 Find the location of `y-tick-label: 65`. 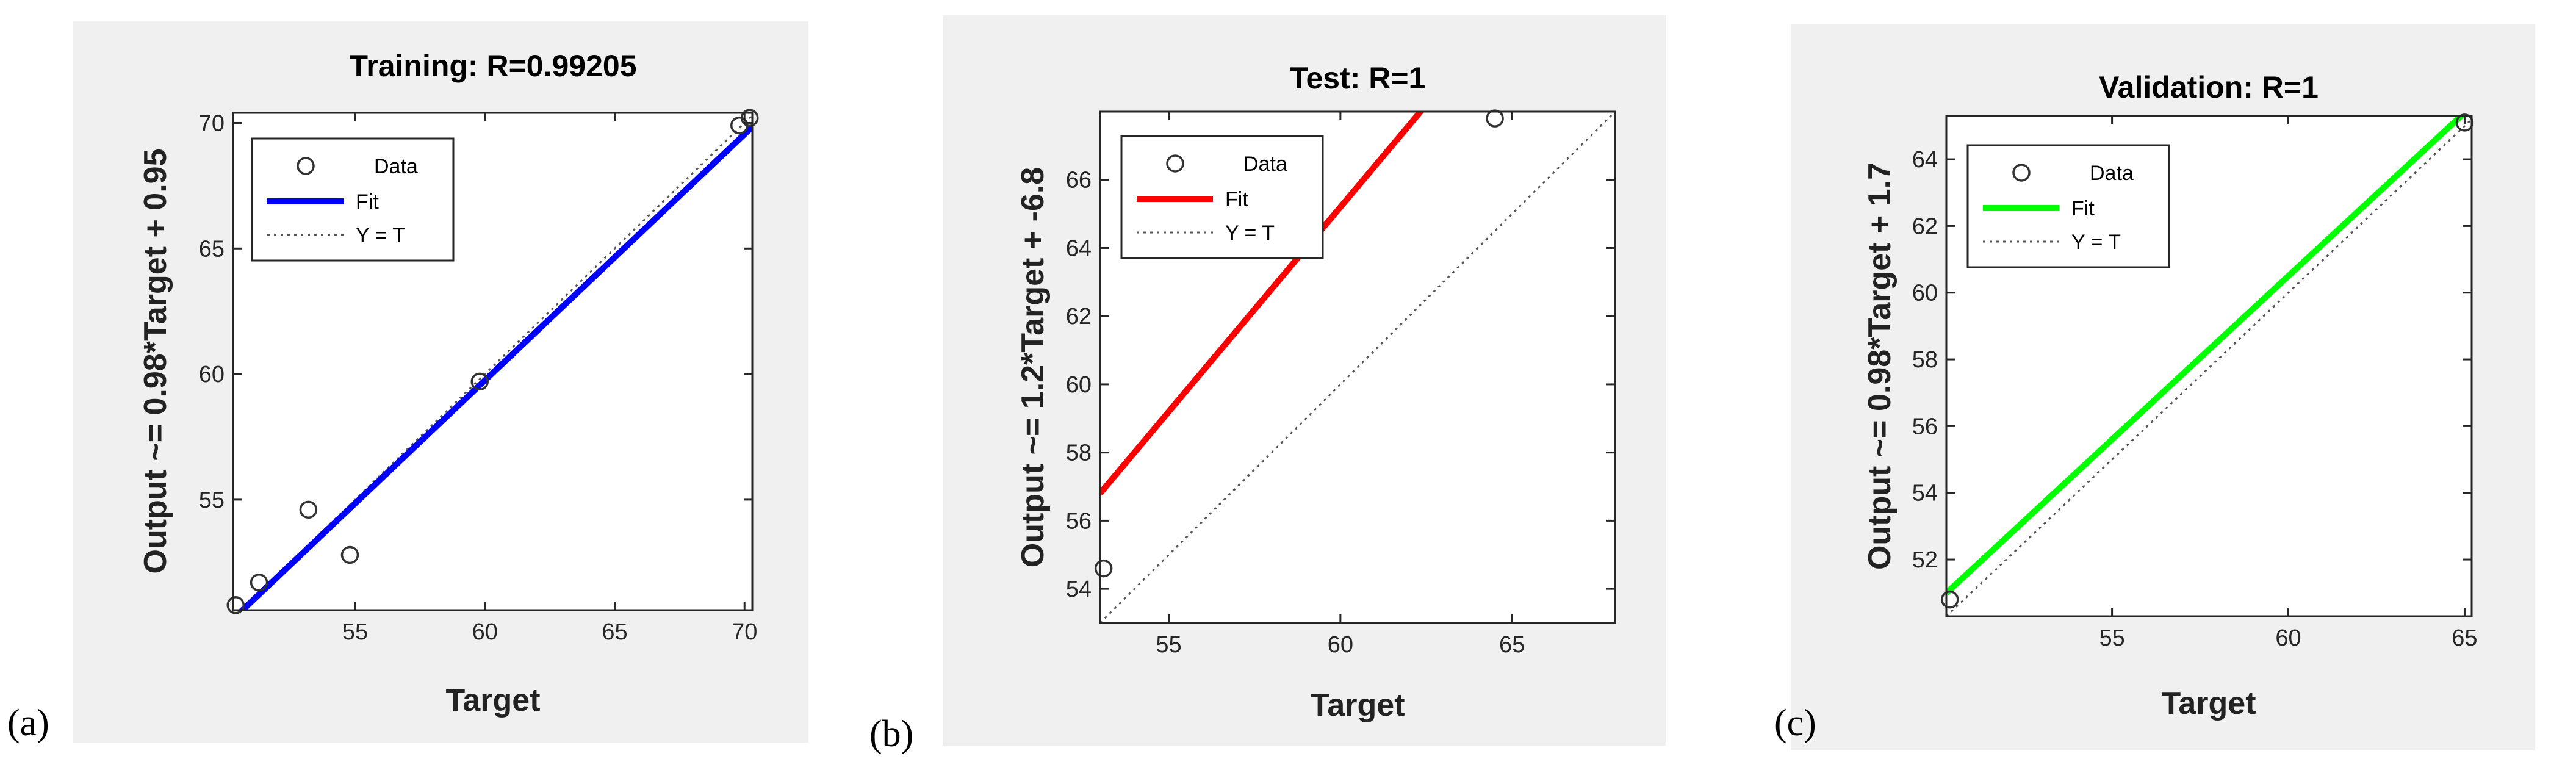

y-tick-label: 65 is located at coordinates (212, 249).